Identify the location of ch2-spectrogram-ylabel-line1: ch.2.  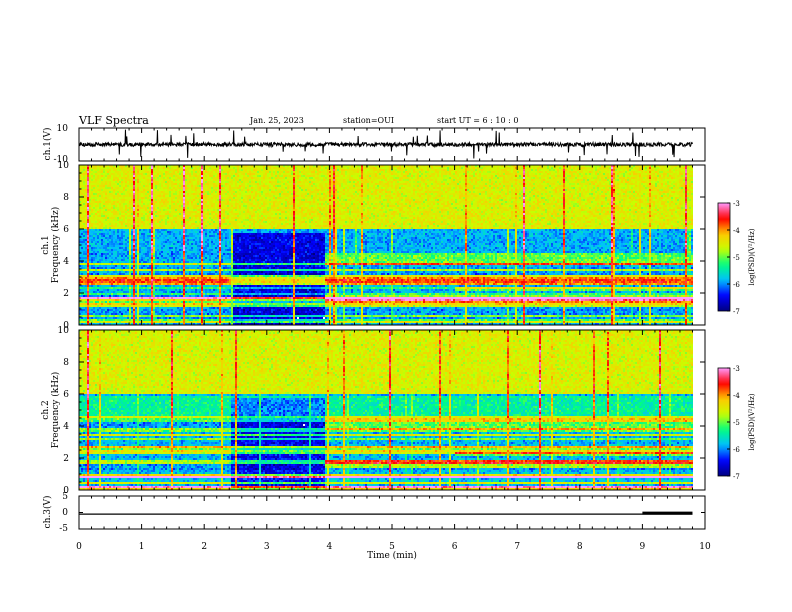
(46, 409).